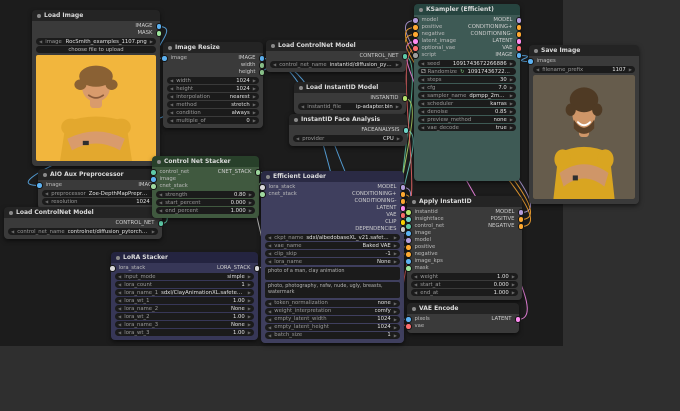  I want to click on input-port-model, so click(408, 240).